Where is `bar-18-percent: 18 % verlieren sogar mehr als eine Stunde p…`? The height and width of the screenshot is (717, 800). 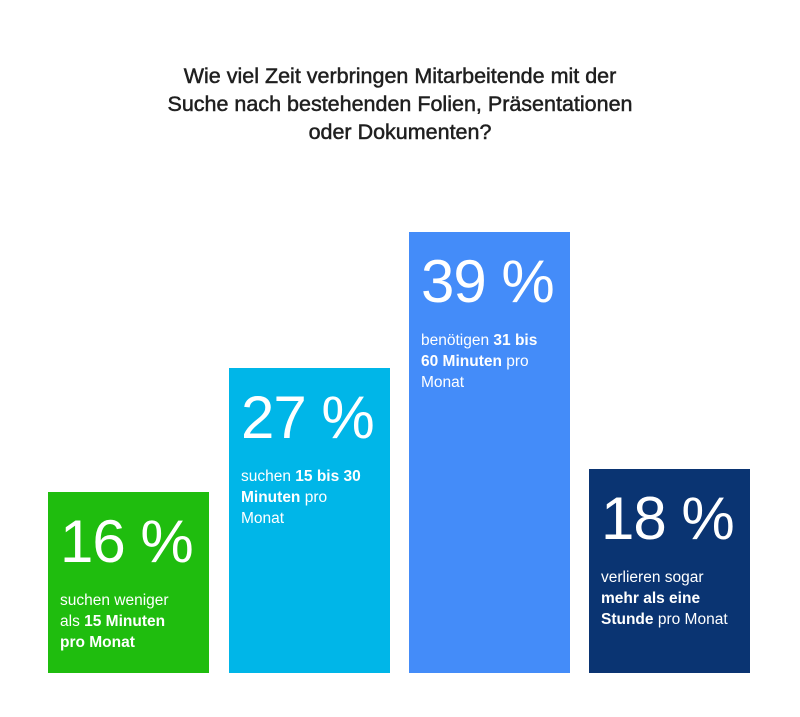
bar-18-percent: 18 % verlieren sogar mehr als eine Stunde p… is located at coordinates (669, 571).